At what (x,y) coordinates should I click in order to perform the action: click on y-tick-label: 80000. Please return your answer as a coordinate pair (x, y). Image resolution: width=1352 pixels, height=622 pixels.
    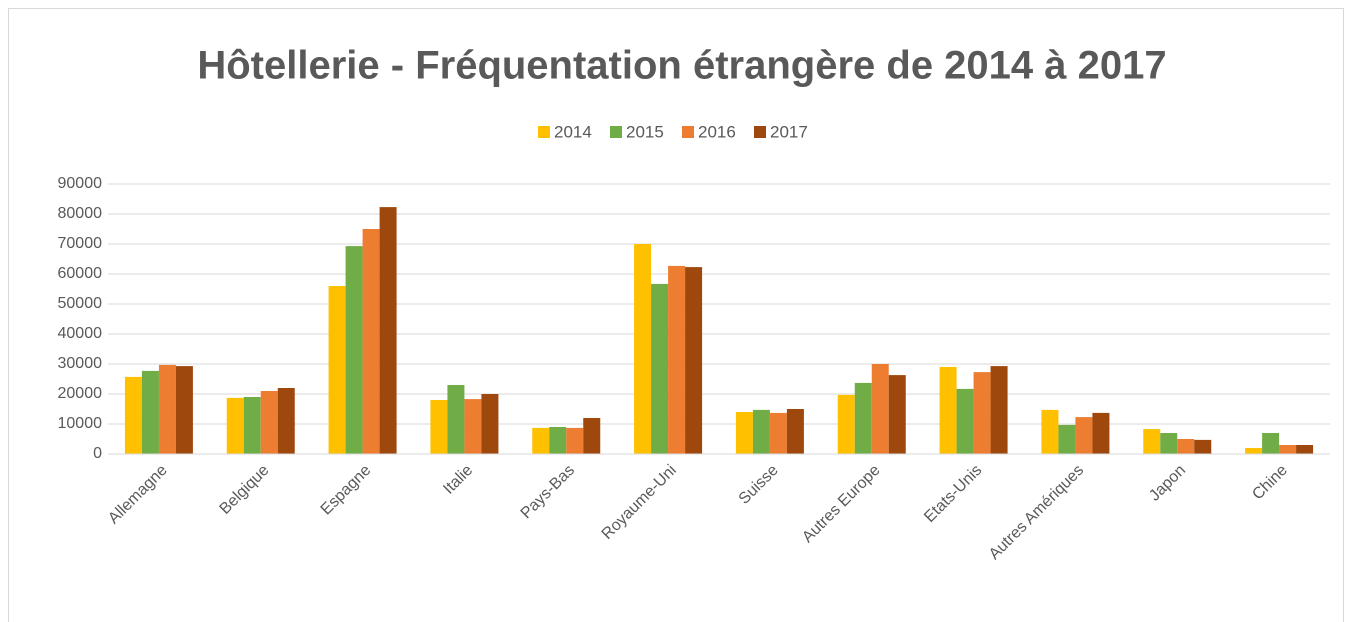
    Looking at the image, I should click on (80, 213).